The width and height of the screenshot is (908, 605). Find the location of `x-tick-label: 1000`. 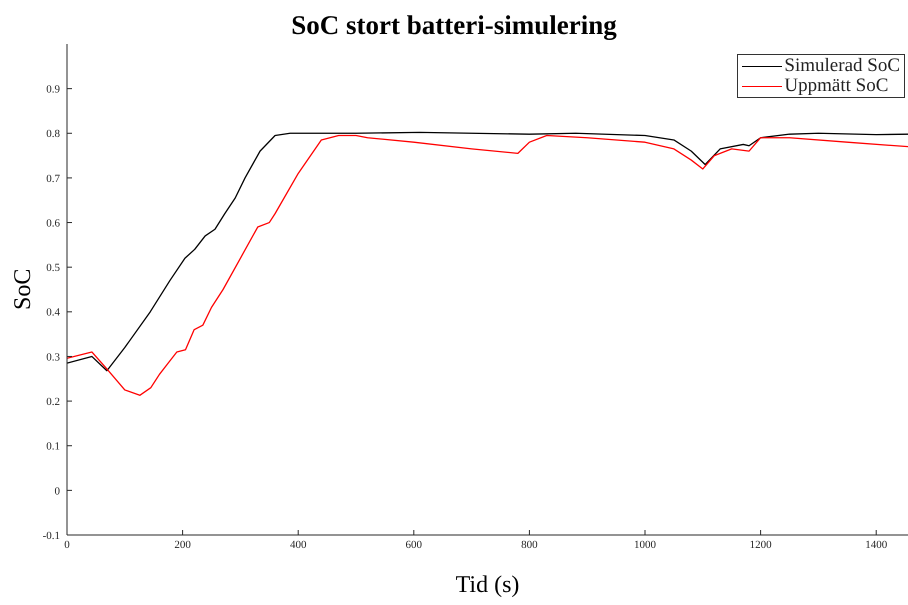

x-tick-label: 1000 is located at coordinates (645, 544).